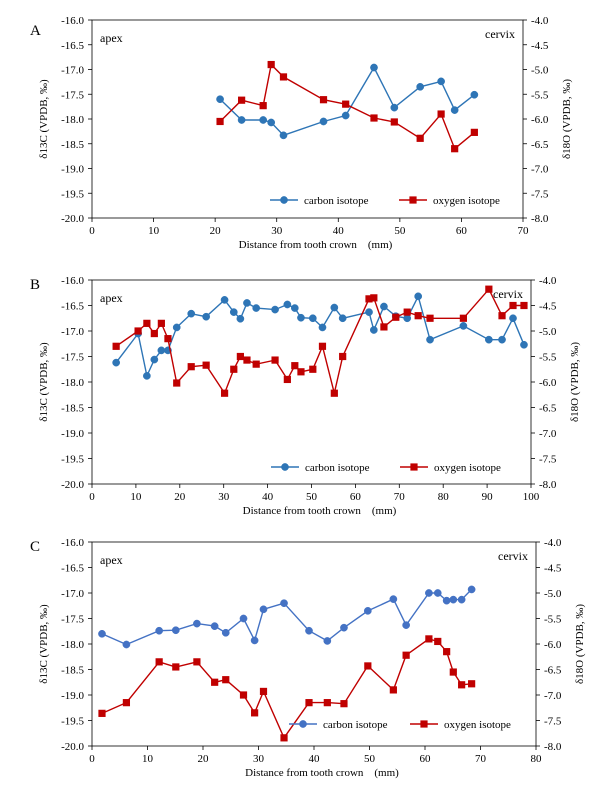 Image resolution: width=615 pixels, height=786 pixels. Describe the element at coordinates (553, 645) in the screenshot. I see `y-right-tick-label: -6.0` at that location.